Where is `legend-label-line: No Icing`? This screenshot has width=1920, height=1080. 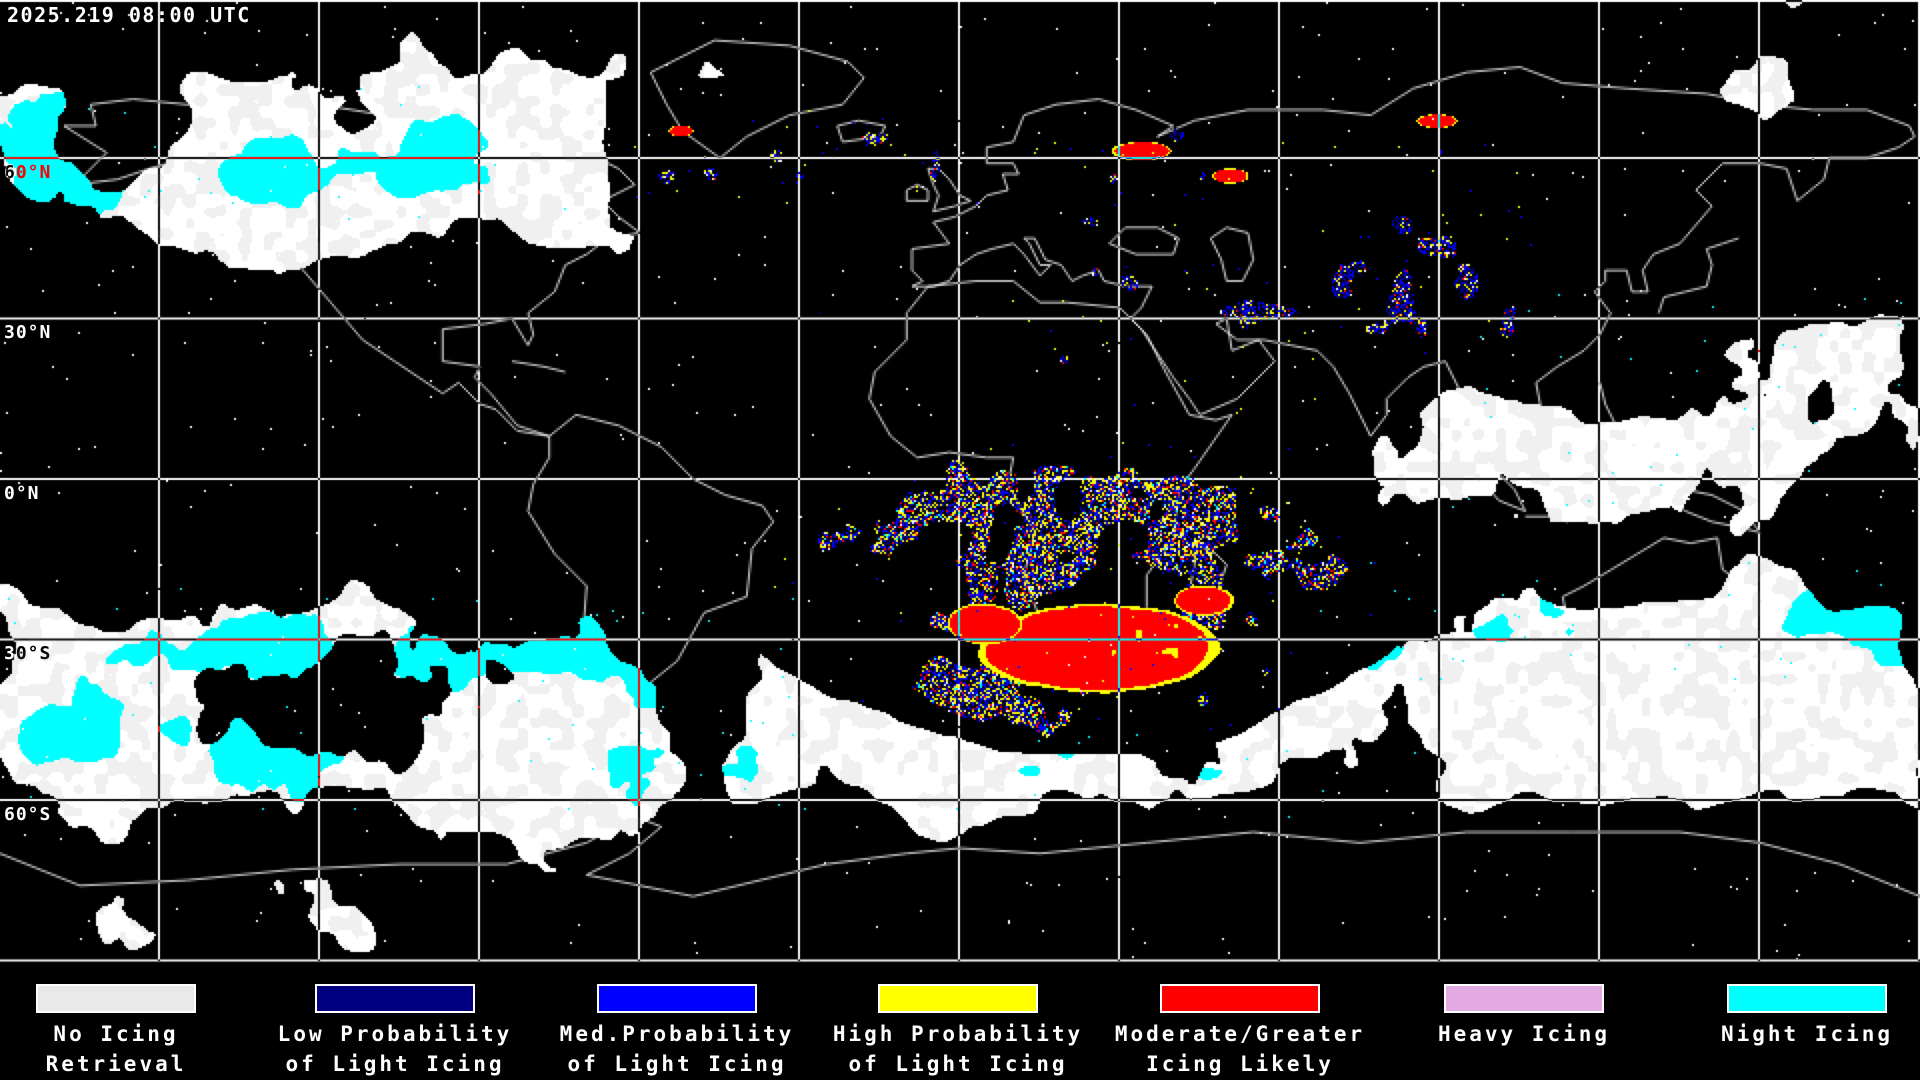 legend-label-line: No Icing is located at coordinates (116, 1034).